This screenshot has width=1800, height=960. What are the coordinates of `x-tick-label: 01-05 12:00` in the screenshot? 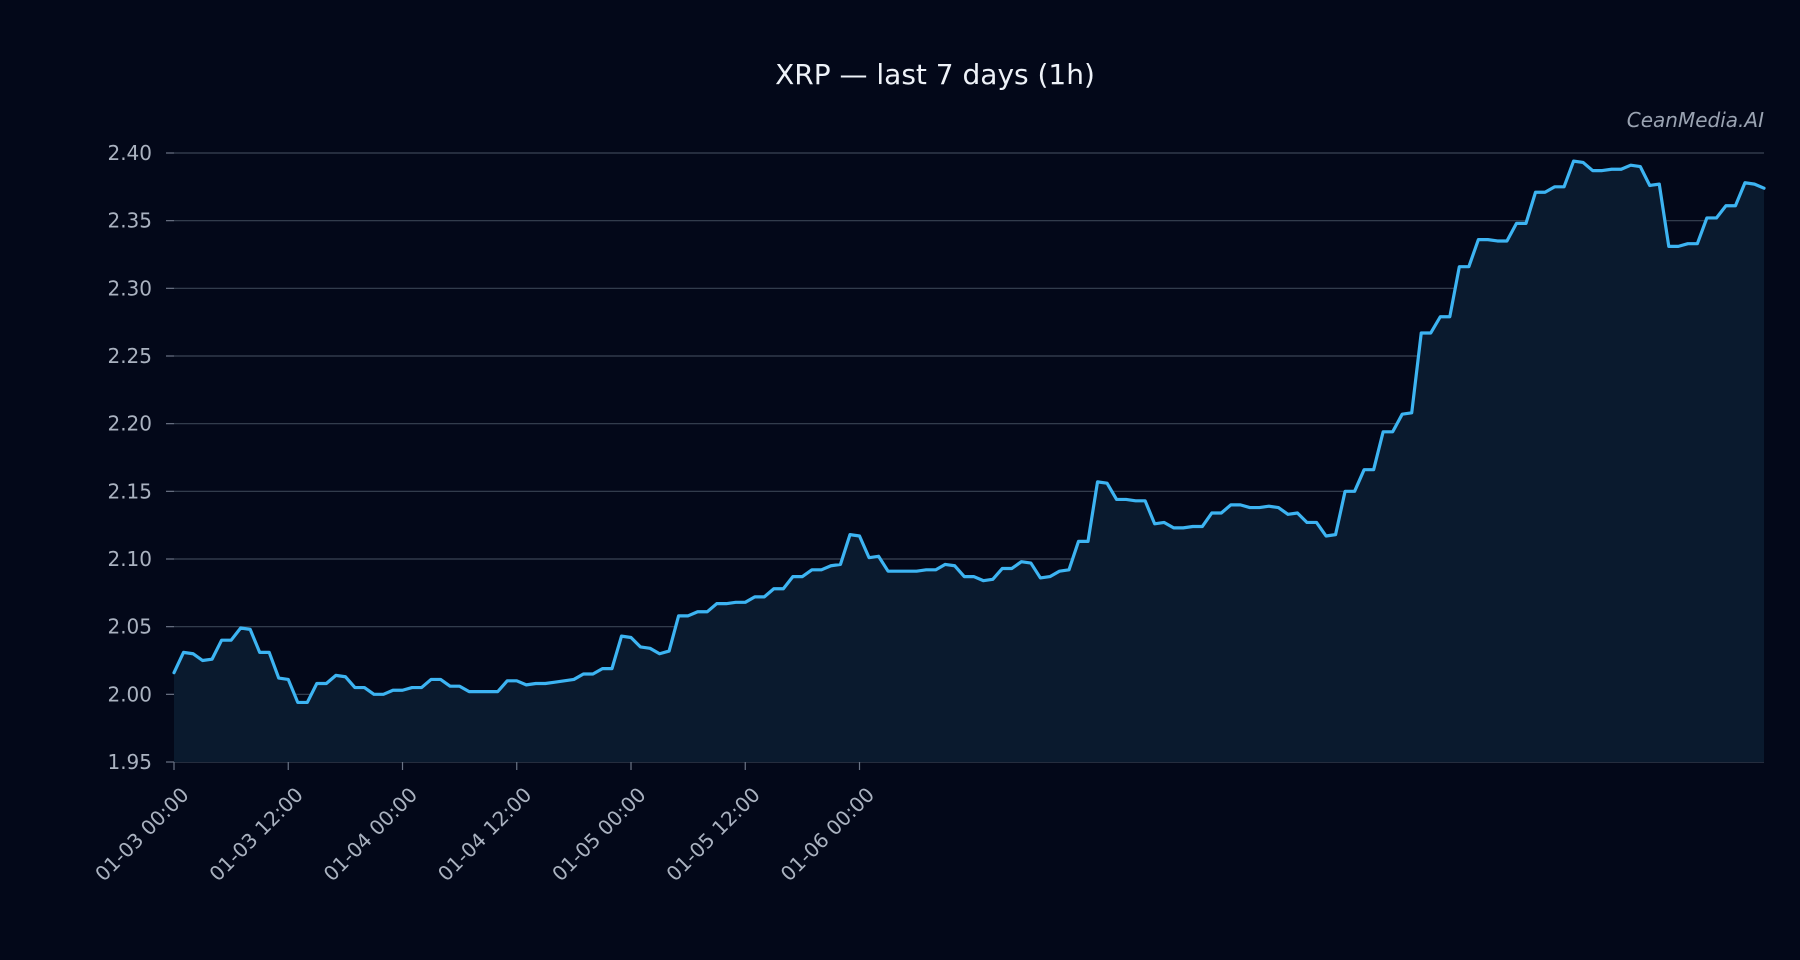 It's located at (712, 834).